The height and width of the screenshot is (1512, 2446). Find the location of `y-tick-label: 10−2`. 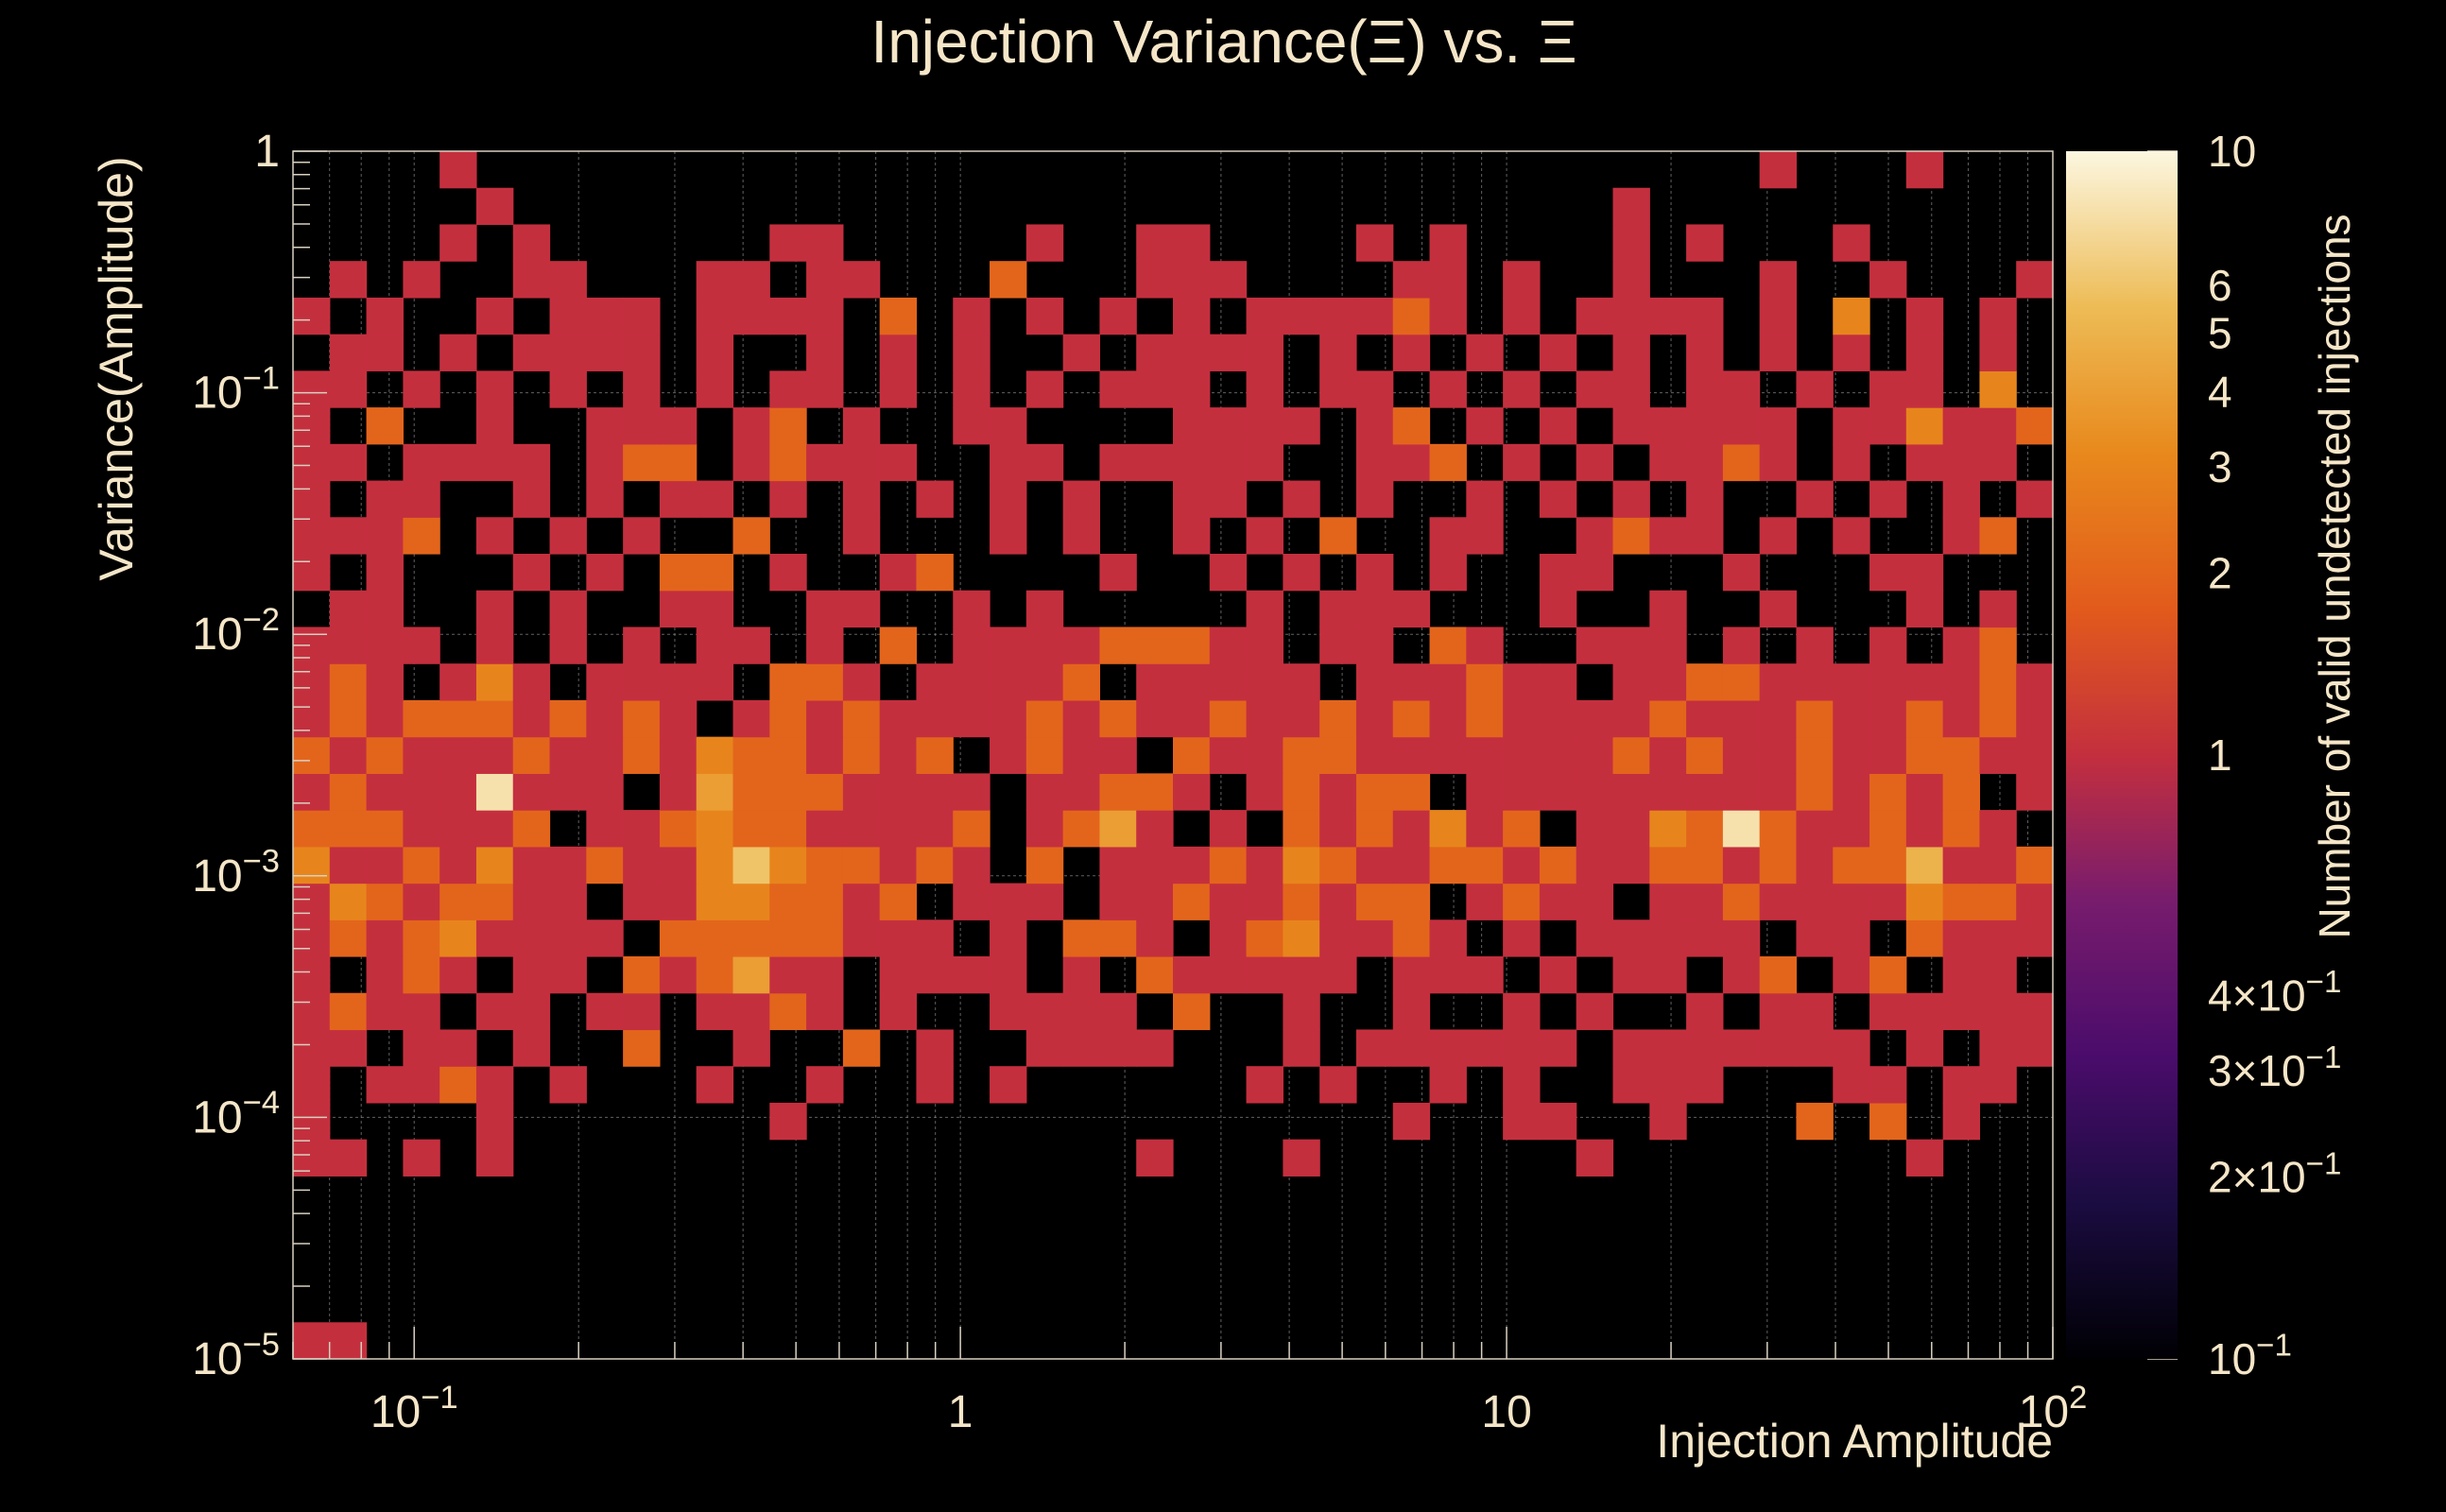

y-tick-label: 10−2 is located at coordinates (236, 631).